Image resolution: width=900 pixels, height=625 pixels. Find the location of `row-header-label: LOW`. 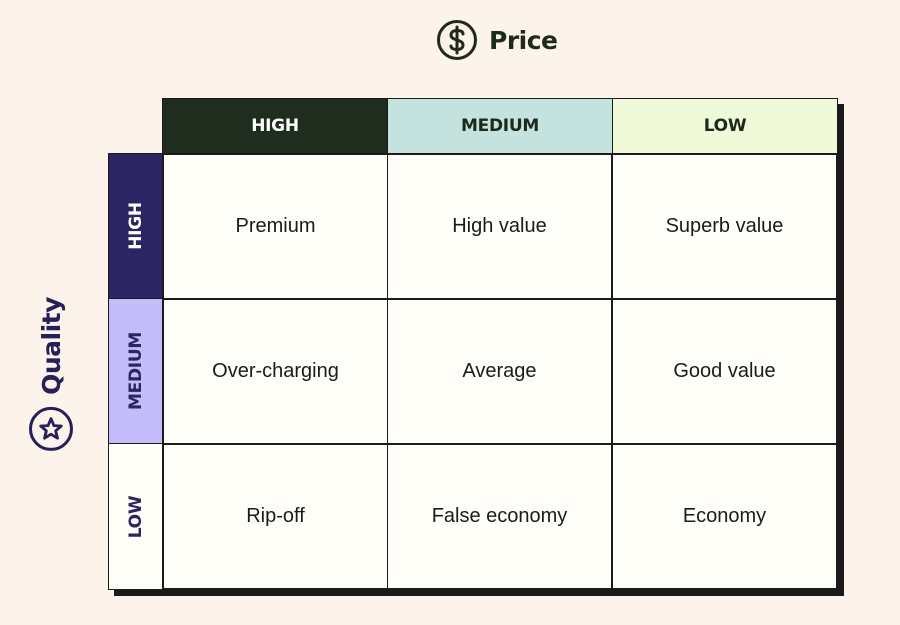

row-header-label: LOW is located at coordinates (135, 516).